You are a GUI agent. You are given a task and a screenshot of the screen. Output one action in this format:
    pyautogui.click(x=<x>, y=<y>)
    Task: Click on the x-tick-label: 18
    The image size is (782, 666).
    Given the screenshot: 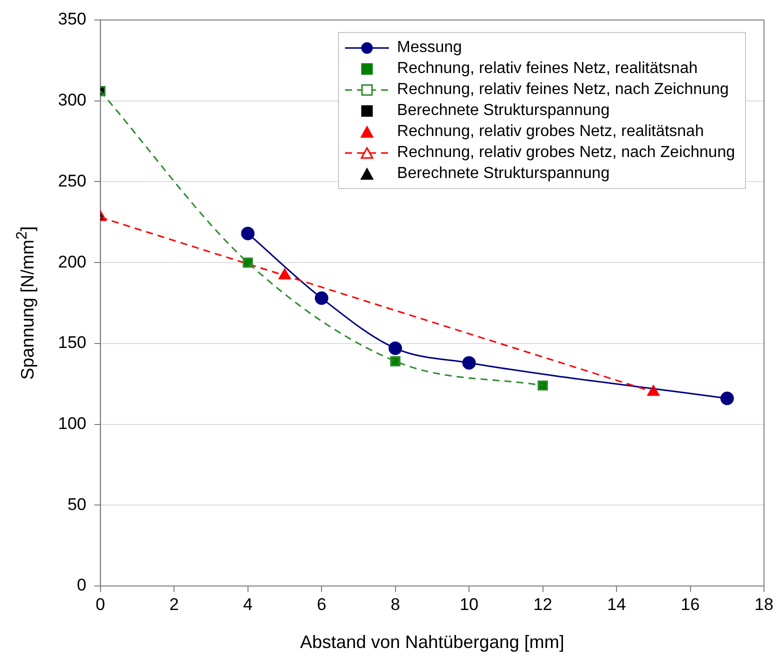 What is the action you would take?
    pyautogui.click(x=764, y=604)
    